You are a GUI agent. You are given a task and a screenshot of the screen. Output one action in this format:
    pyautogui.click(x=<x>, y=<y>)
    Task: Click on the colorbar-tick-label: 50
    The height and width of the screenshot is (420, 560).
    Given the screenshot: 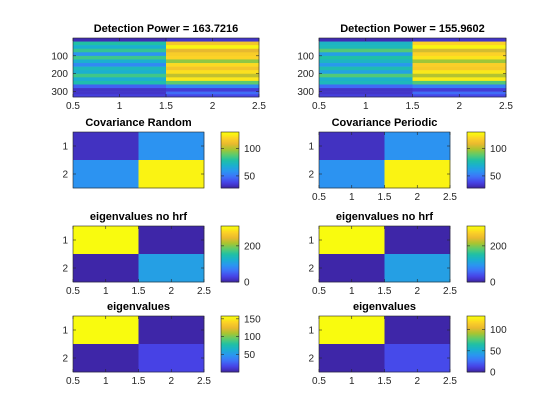 What is the action you would take?
    pyautogui.click(x=250, y=176)
    